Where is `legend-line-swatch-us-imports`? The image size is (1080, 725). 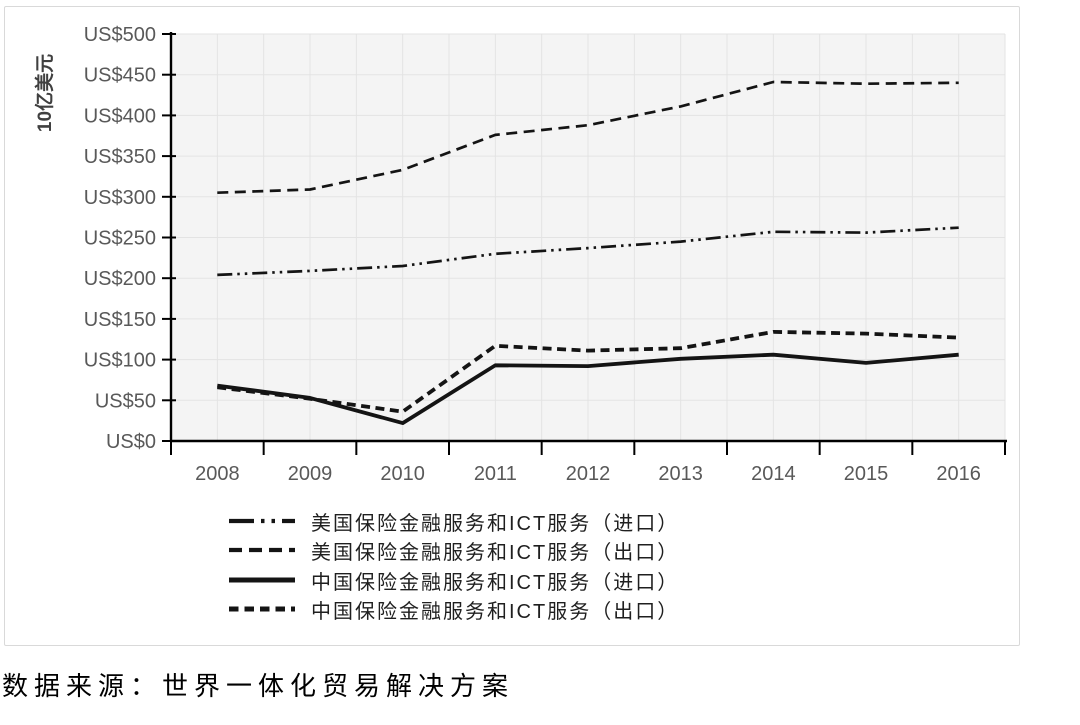
legend-line-swatch-us-imports is located at coordinates (262, 521).